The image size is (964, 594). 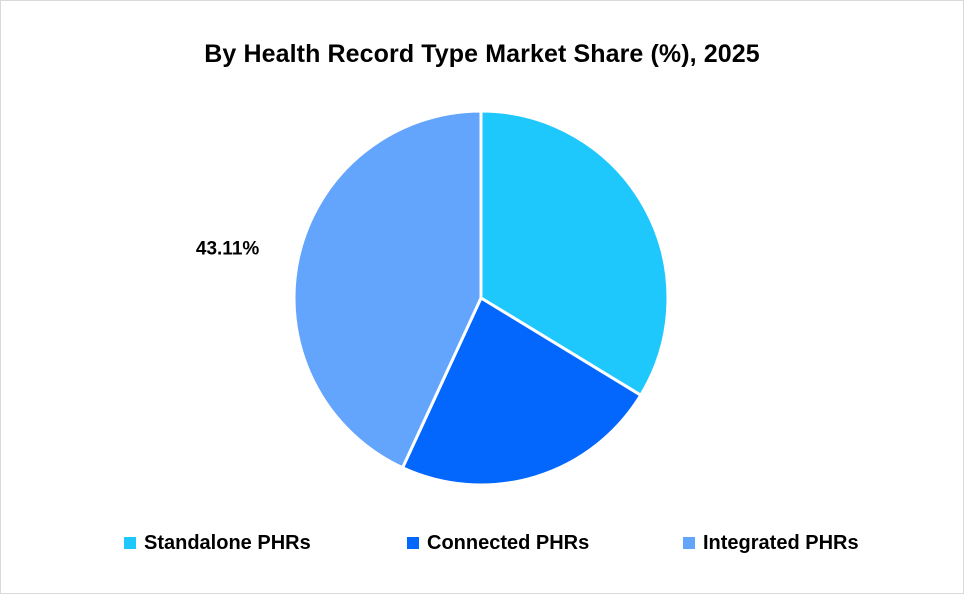 What do you see at coordinates (413, 543) in the screenshot?
I see `legend-swatch-connected-phrs` at bounding box center [413, 543].